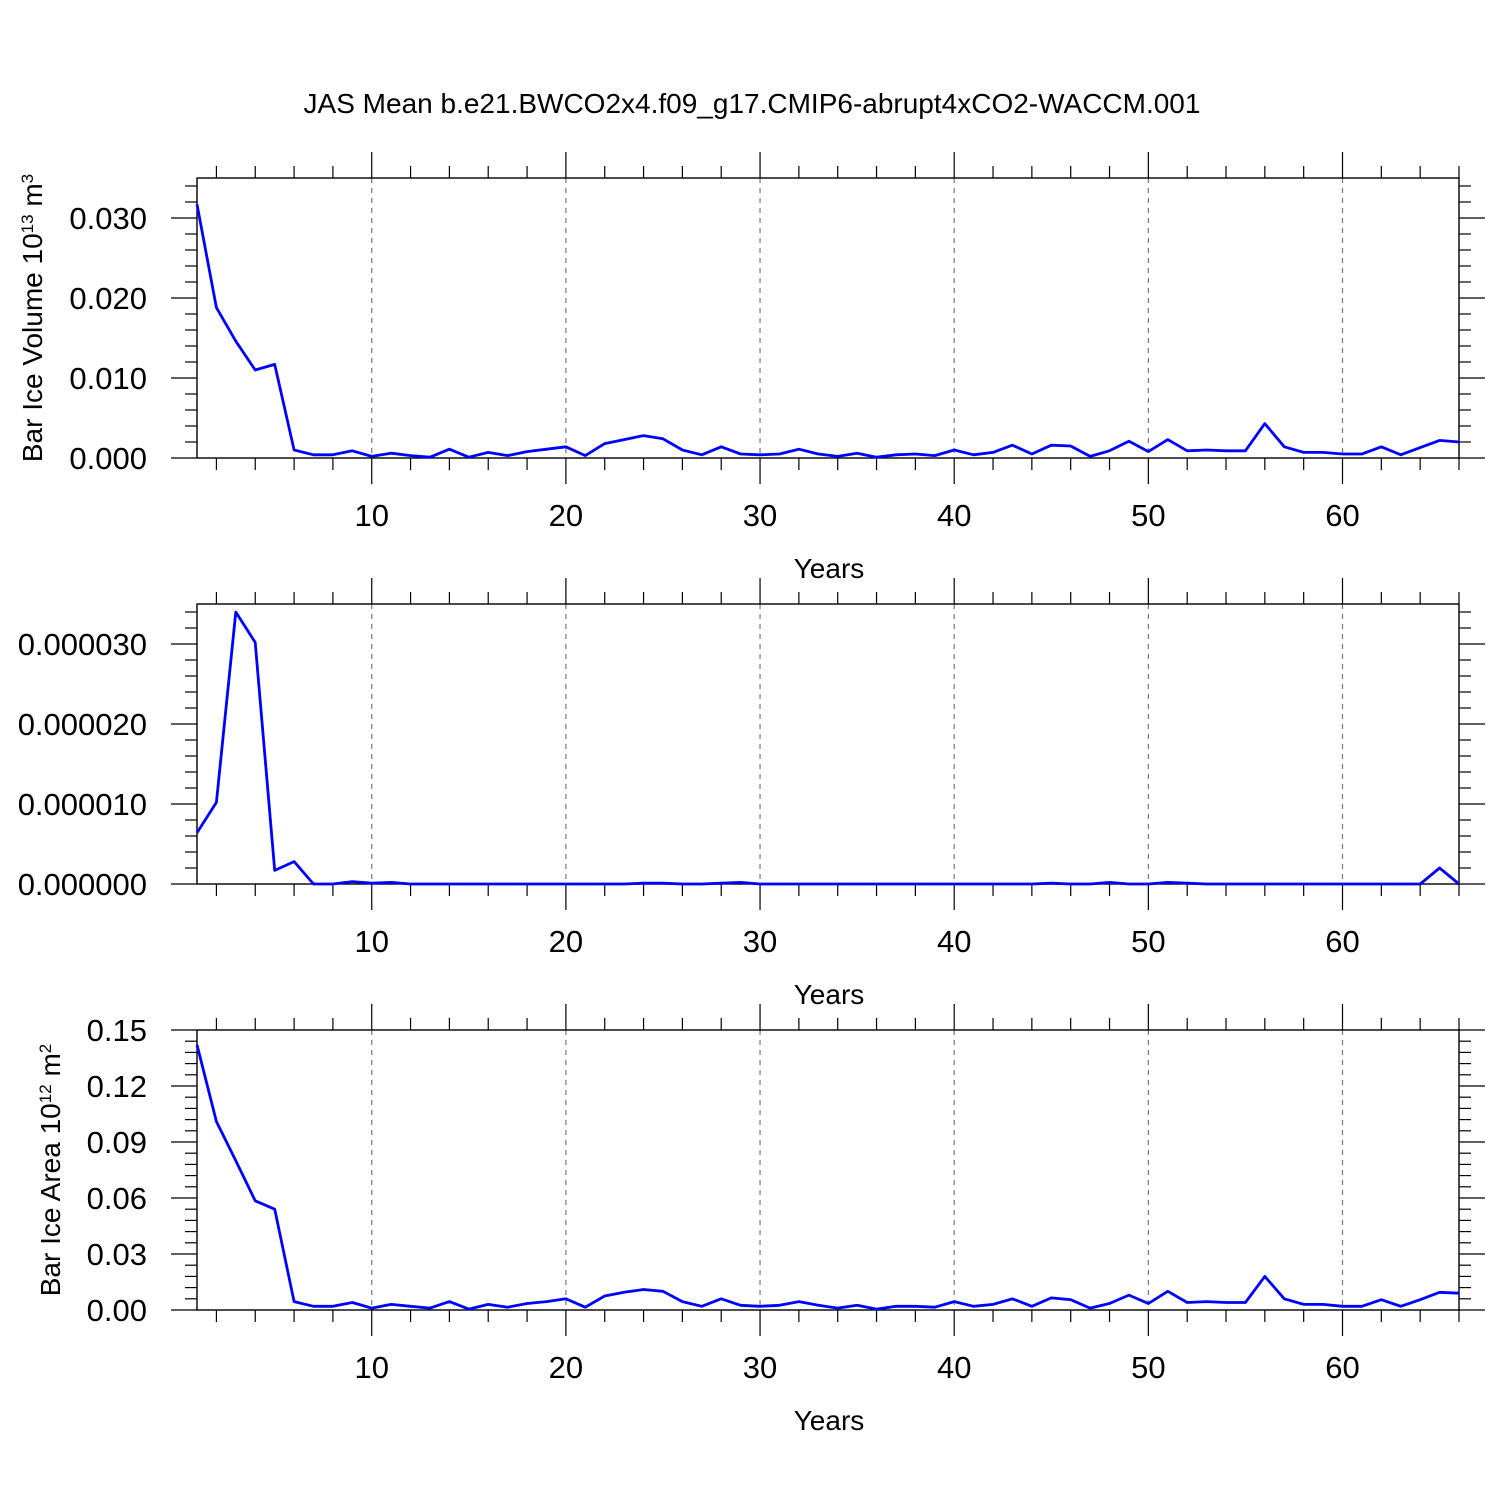 The image size is (1500, 1505). Describe the element at coordinates (108, 298) in the screenshot. I see `y-tick-label: 0.020` at that location.